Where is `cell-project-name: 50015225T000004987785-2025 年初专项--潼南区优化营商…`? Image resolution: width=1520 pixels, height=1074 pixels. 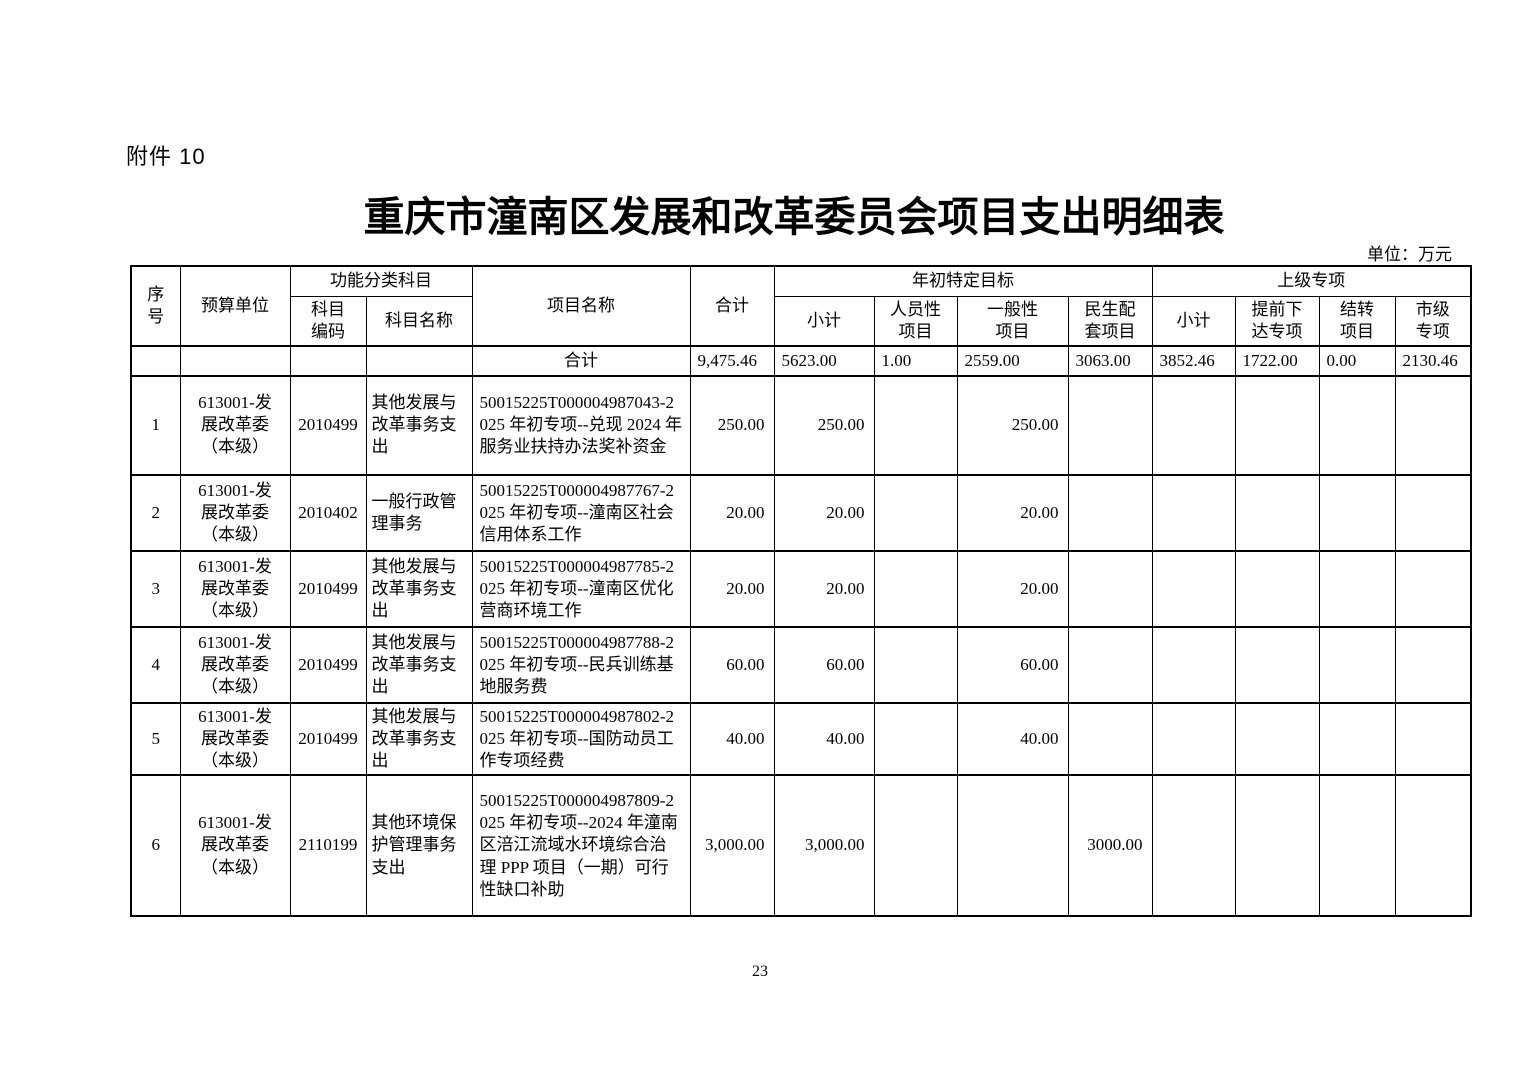
cell-project-name: 50015225T000004987785-2025 年初专项--潼南区优化营商… is located at coordinates (581, 588).